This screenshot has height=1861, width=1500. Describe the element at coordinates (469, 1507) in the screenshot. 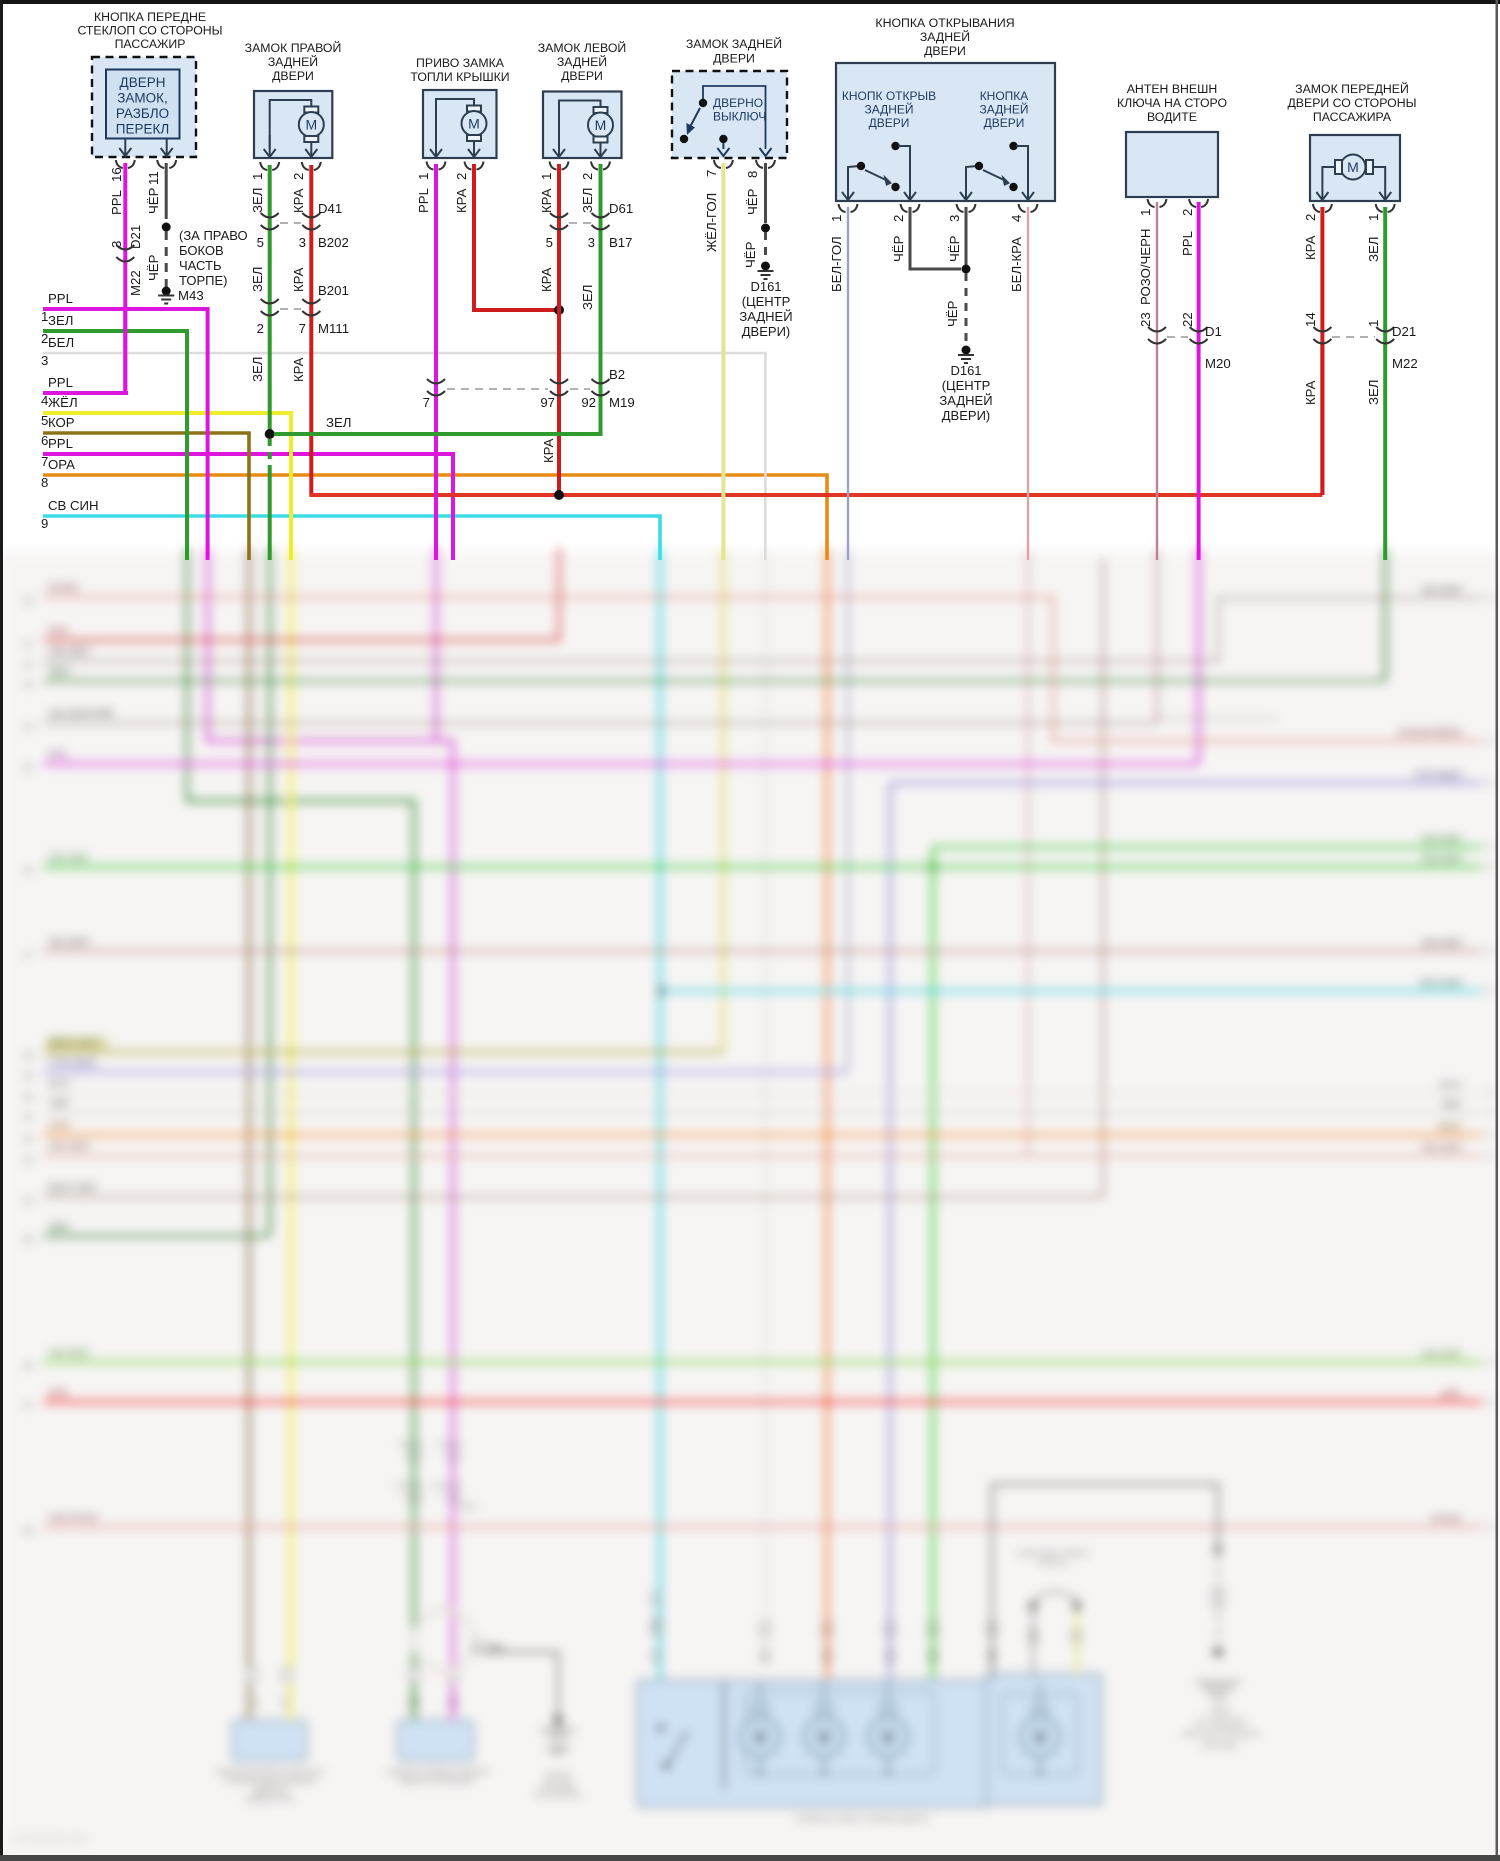

I see `svg-text: M14` at that location.